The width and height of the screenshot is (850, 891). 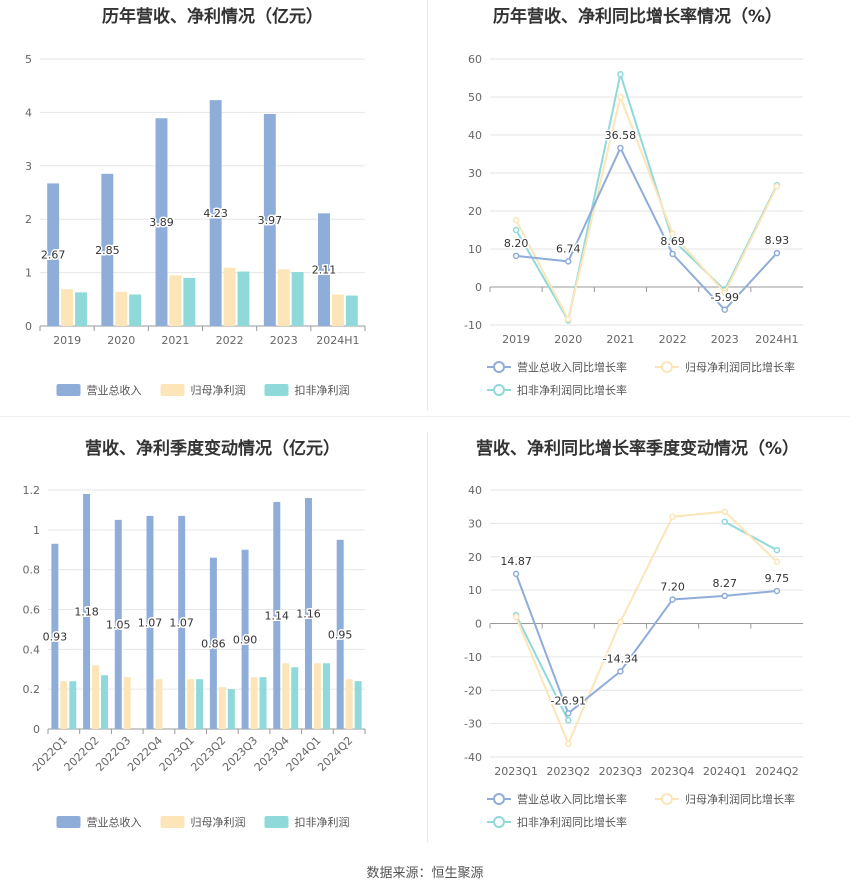 I want to click on x-tick-label: 2023, so click(x=725, y=339).